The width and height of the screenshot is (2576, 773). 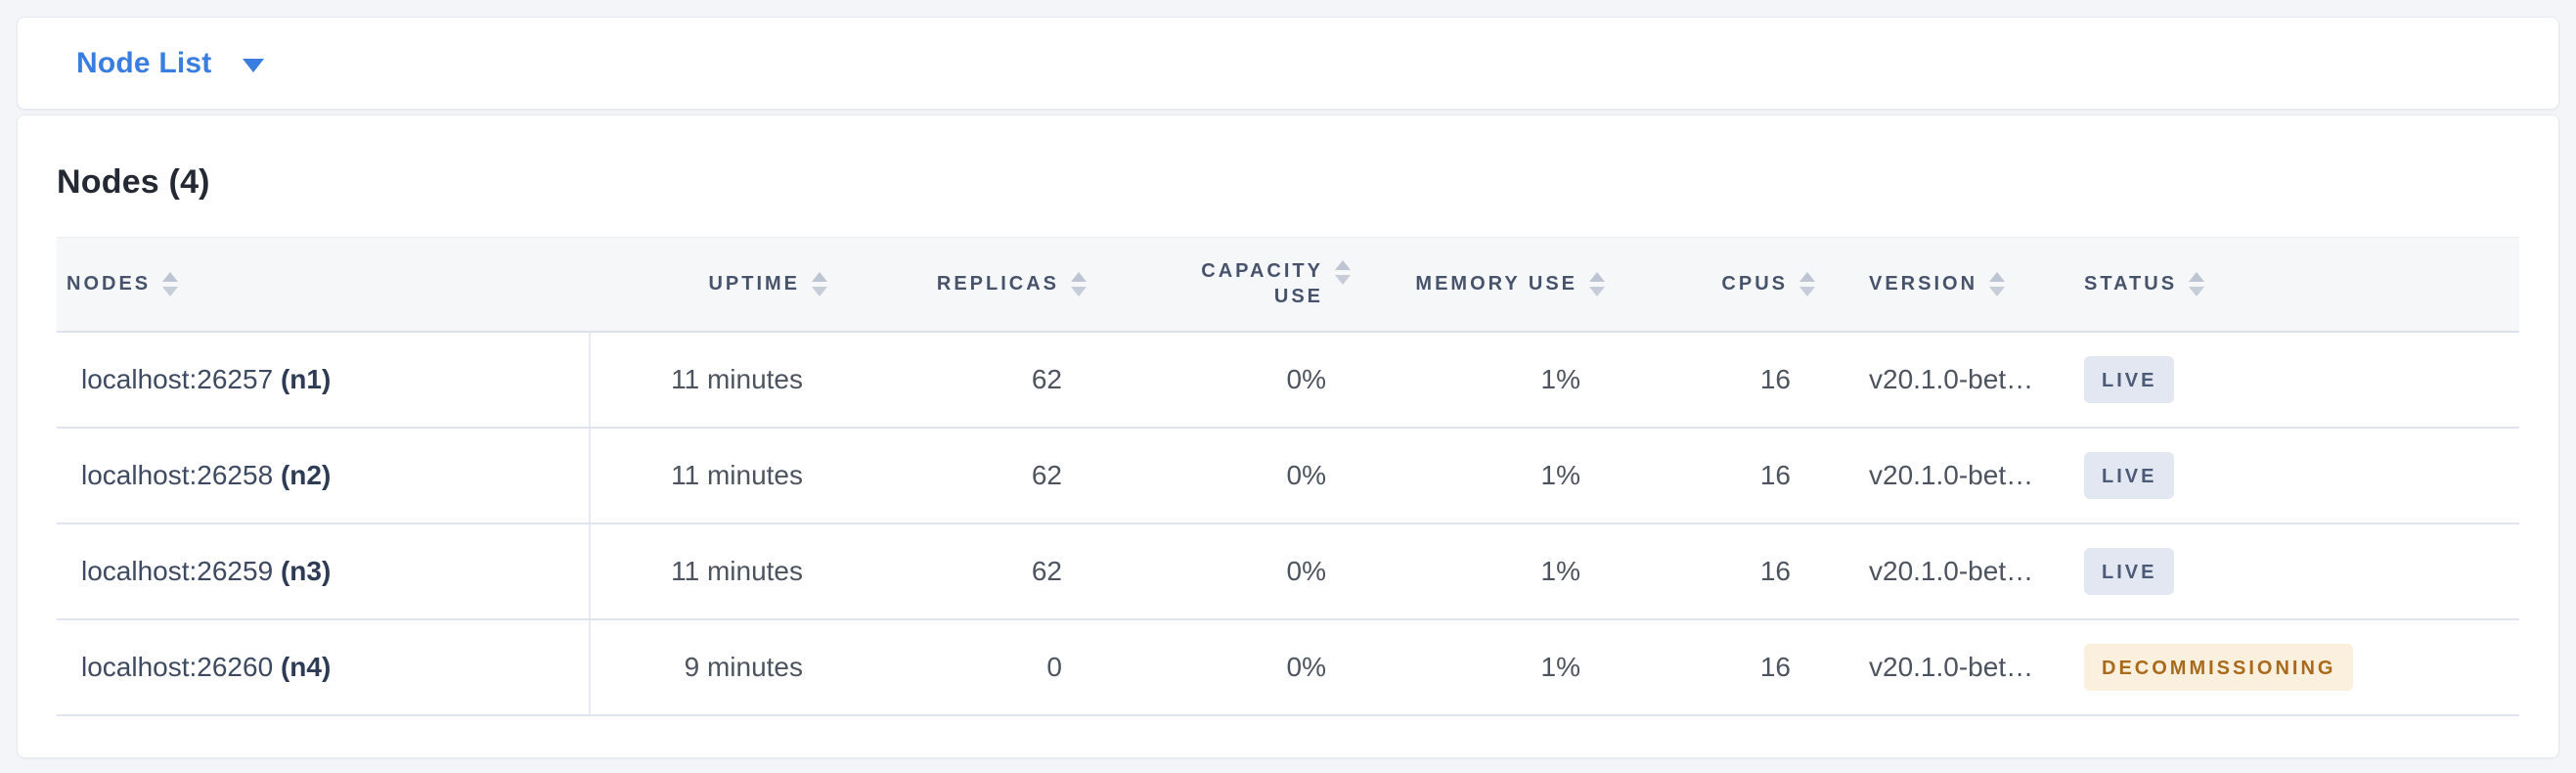 I want to click on view-selector-bar: Node List, so click(x=1288, y=63).